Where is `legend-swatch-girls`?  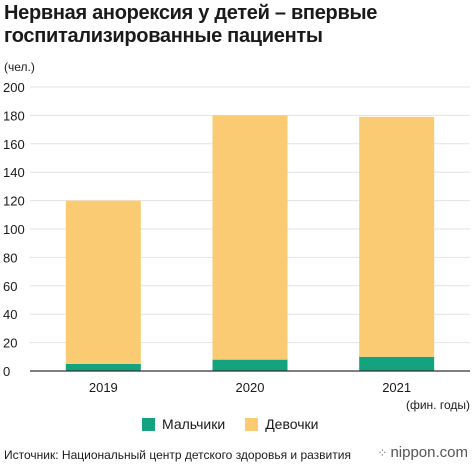
legend-swatch-girls is located at coordinates (252, 424).